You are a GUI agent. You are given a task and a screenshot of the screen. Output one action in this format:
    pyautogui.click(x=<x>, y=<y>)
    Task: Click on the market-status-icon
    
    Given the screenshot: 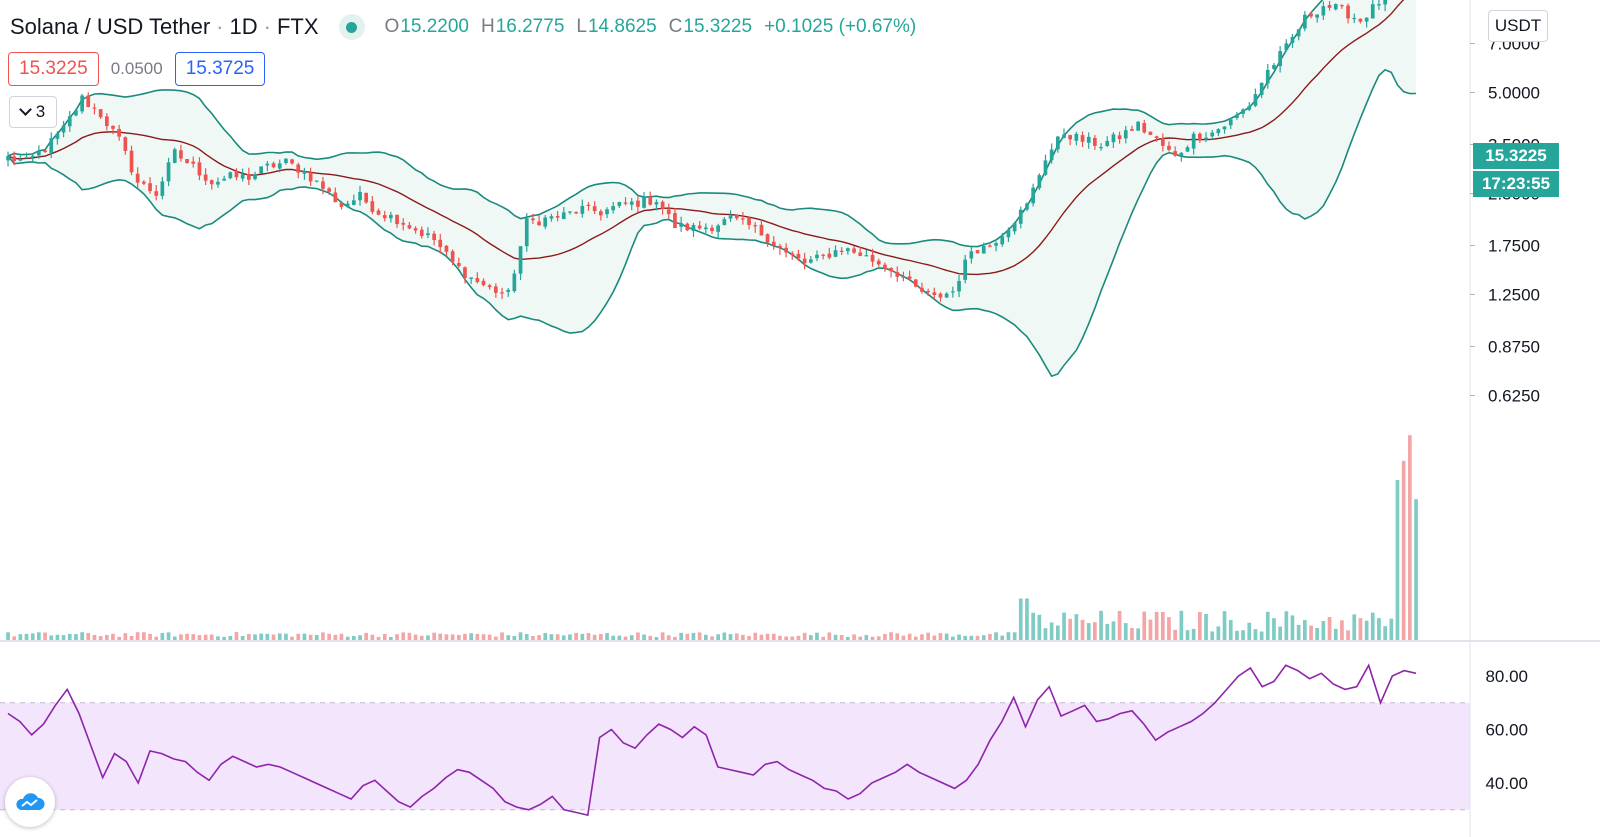 What is the action you would take?
    pyautogui.click(x=351, y=27)
    